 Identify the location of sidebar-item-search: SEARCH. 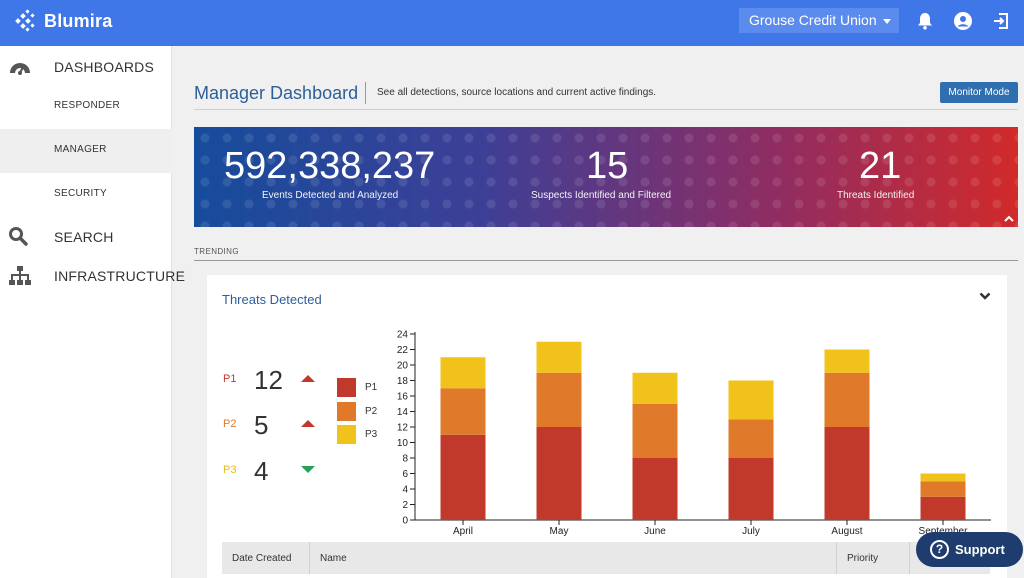
(86, 237).